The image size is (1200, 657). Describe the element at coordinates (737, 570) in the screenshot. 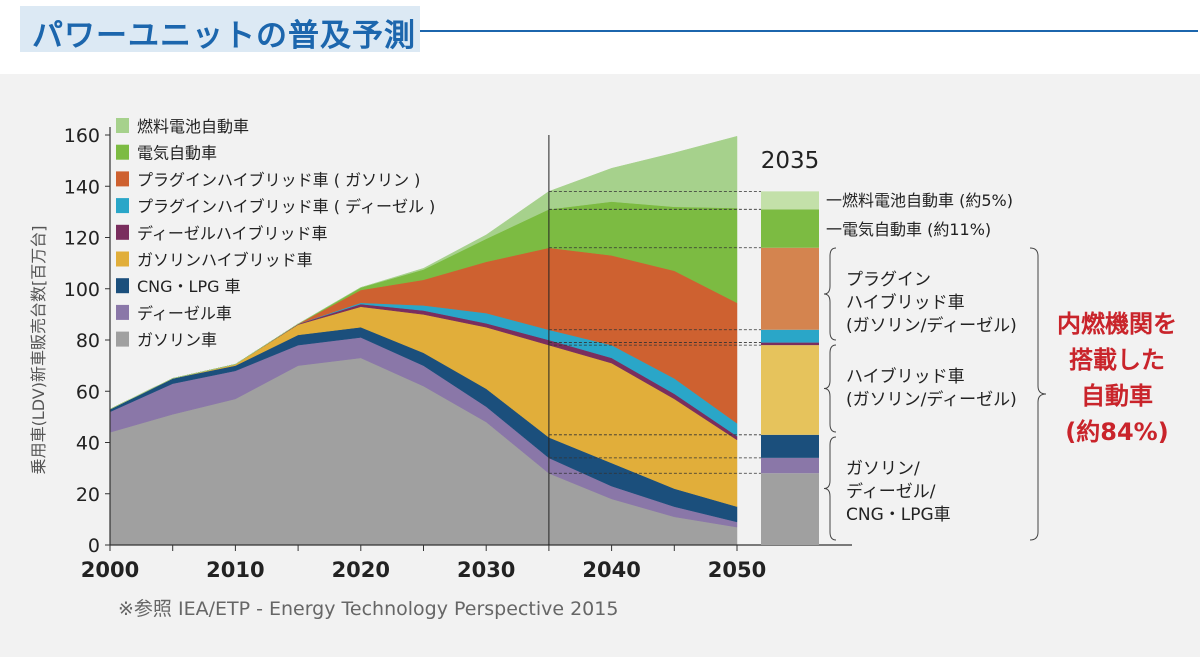

I see `x-tick-label-2050: 2050` at that location.